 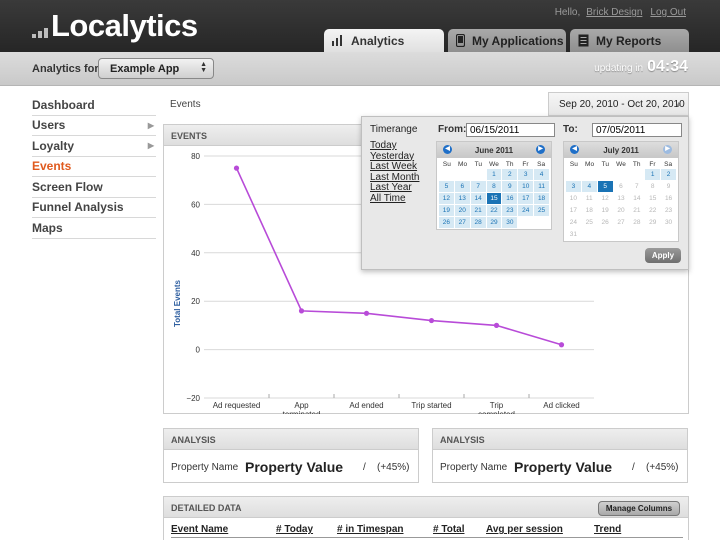 I want to click on sidebar-item-users: Users ▶, so click(x=94, y=126).